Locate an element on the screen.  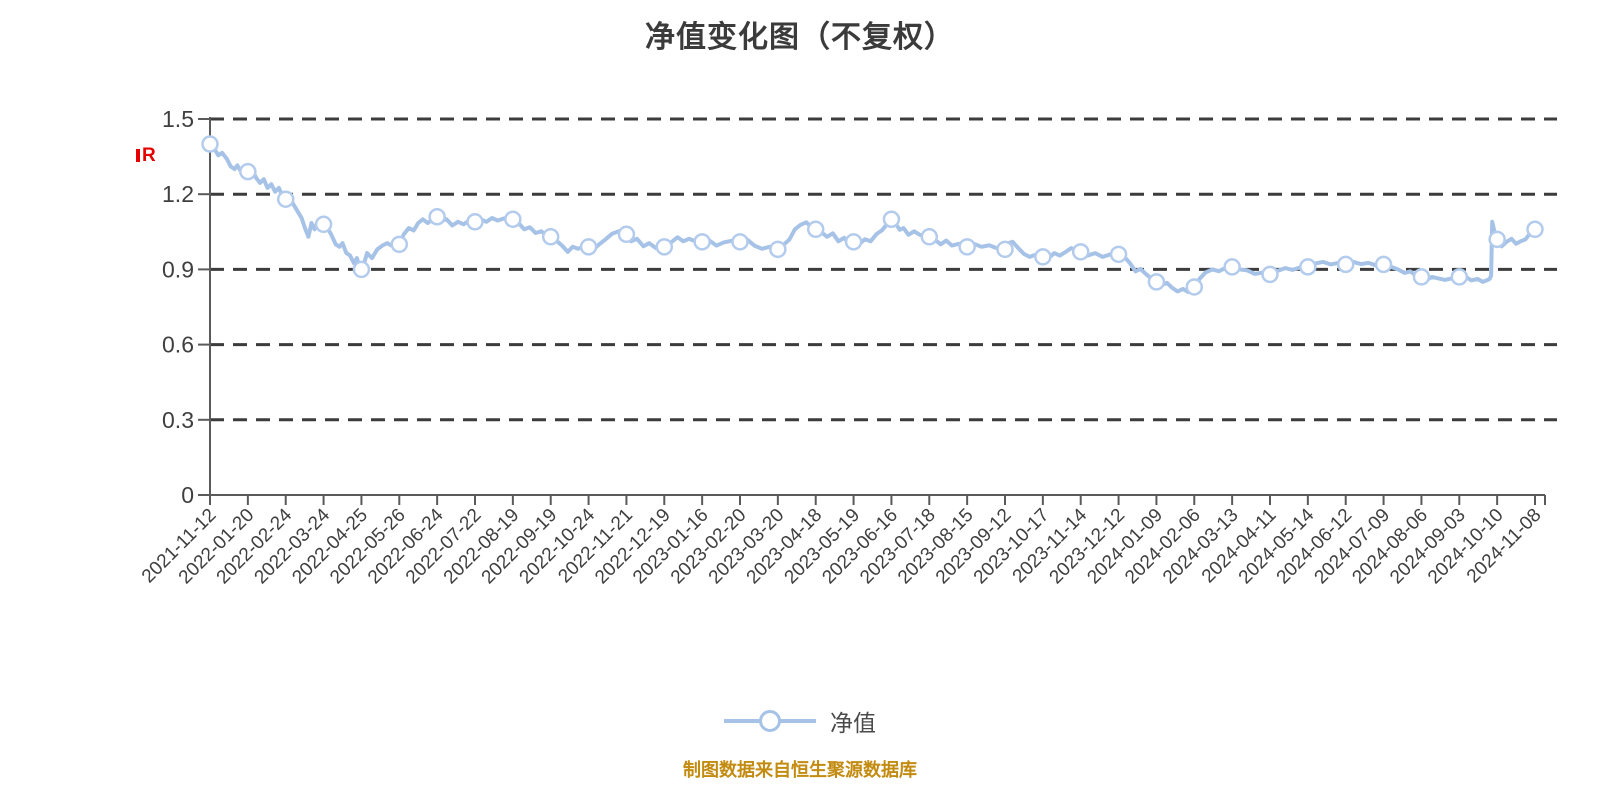
dividend-flag: R is located at coordinates (146, 155).